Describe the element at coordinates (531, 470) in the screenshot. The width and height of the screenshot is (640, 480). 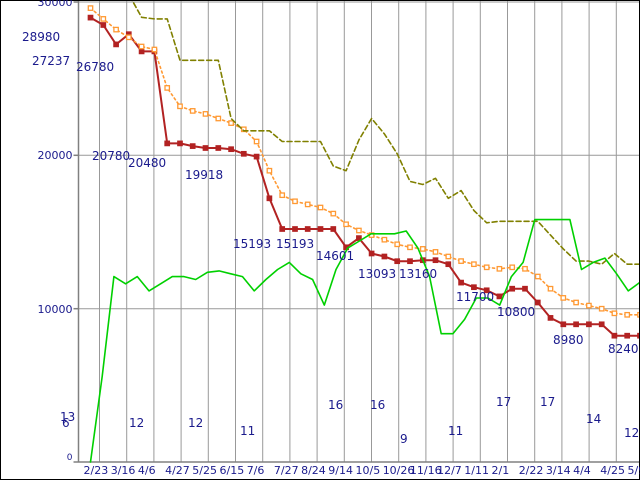
I see `x-axis-tick-label: 2/22` at that location.